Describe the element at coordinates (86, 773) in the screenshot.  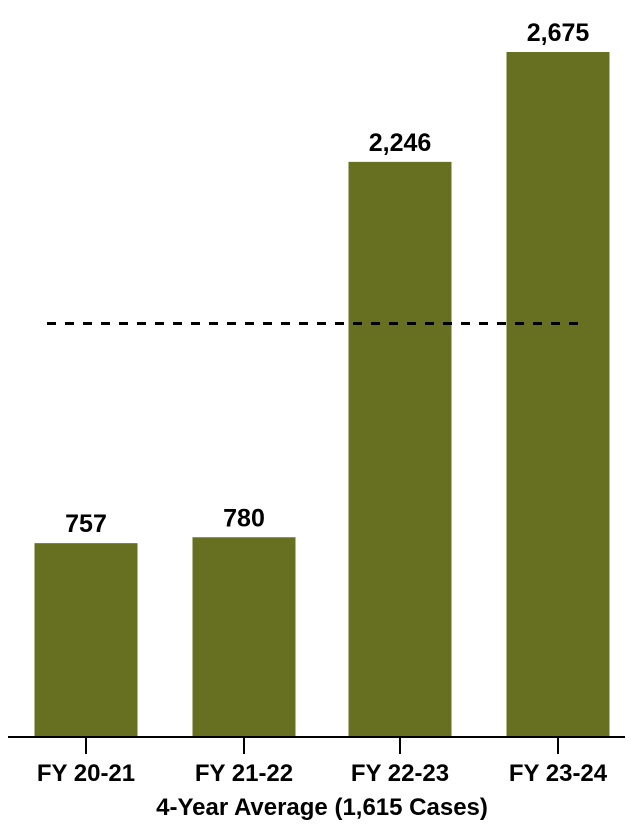
I see `x-tick-label: FY 20-21` at that location.